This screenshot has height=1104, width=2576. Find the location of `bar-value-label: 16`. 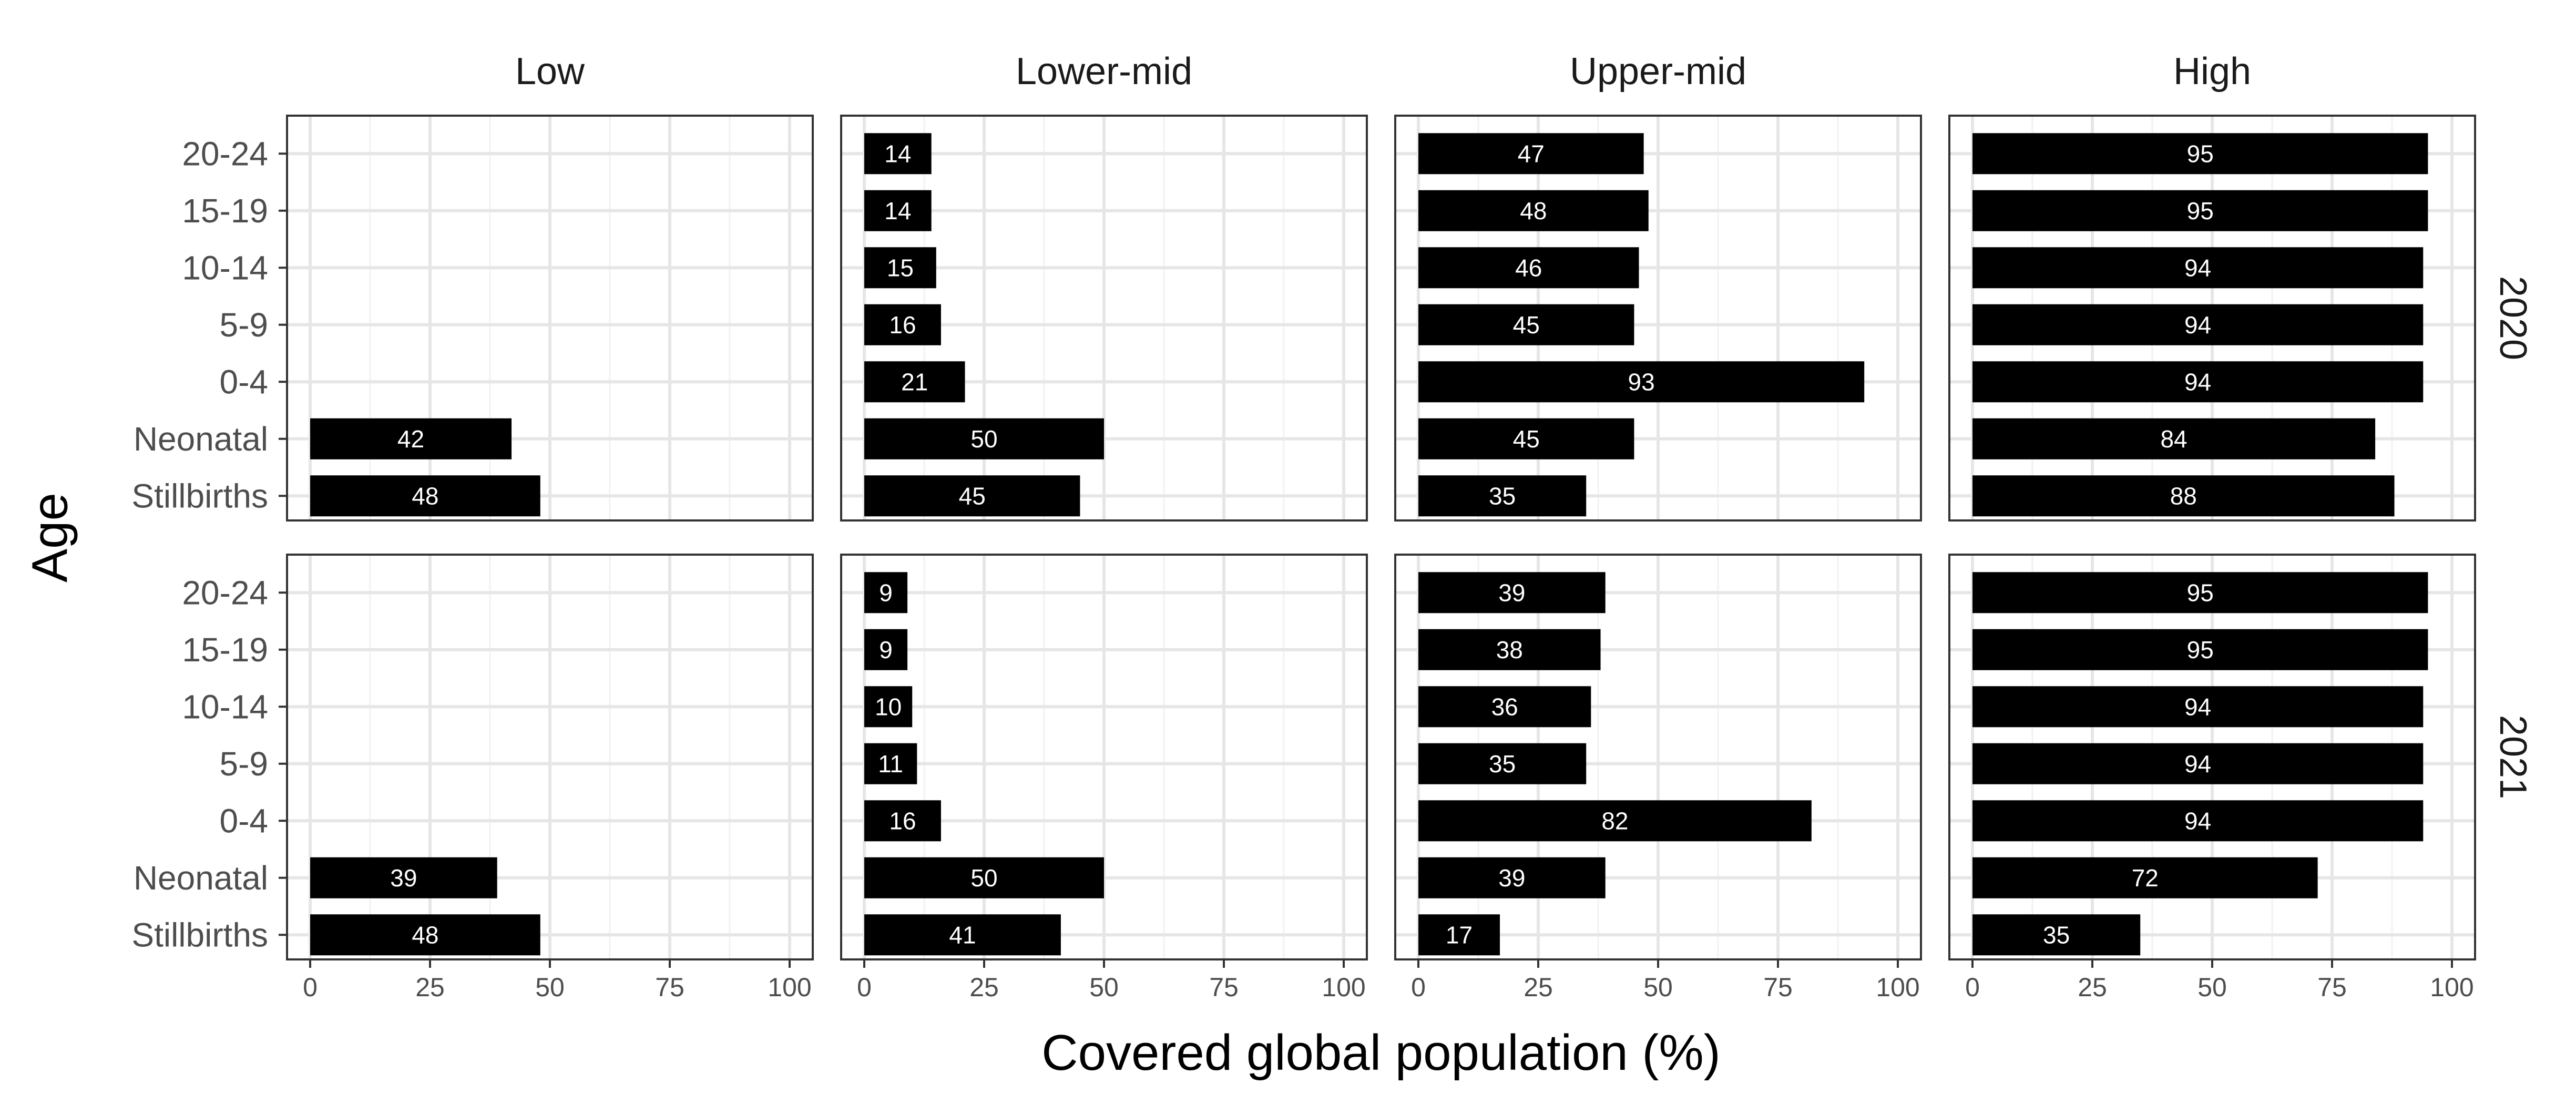

bar-value-label: 16 is located at coordinates (902, 325).